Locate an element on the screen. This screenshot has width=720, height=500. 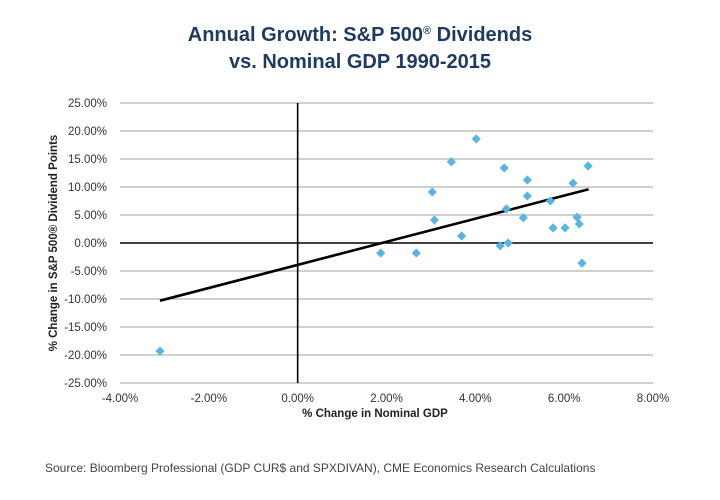
x-axis-label: % Change in Nominal GDP is located at coordinates (375, 414).